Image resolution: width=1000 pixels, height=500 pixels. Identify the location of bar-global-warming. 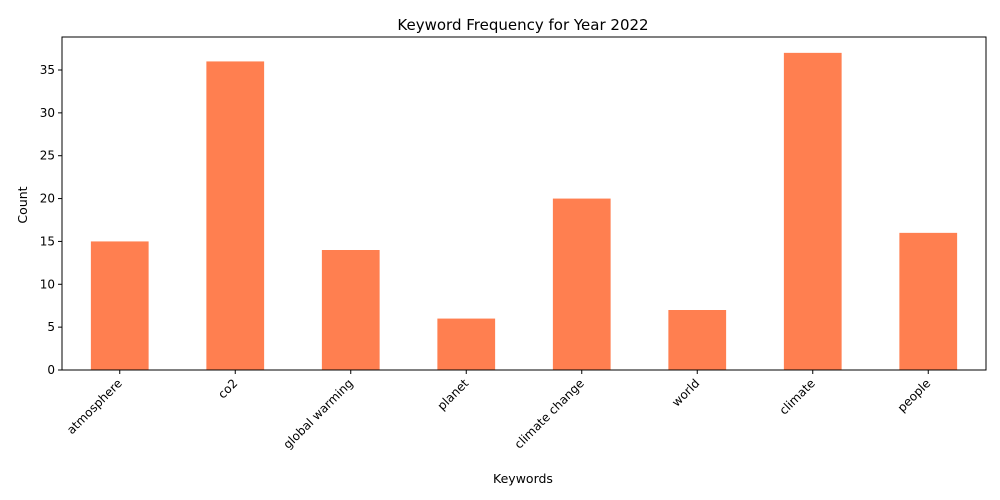
(350, 310).